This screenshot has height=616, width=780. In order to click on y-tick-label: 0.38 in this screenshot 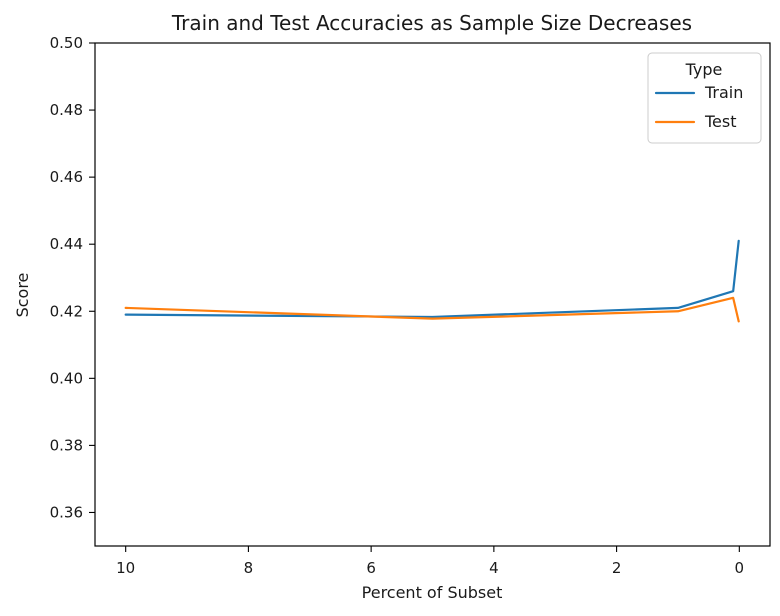, I will do `click(66, 445)`.